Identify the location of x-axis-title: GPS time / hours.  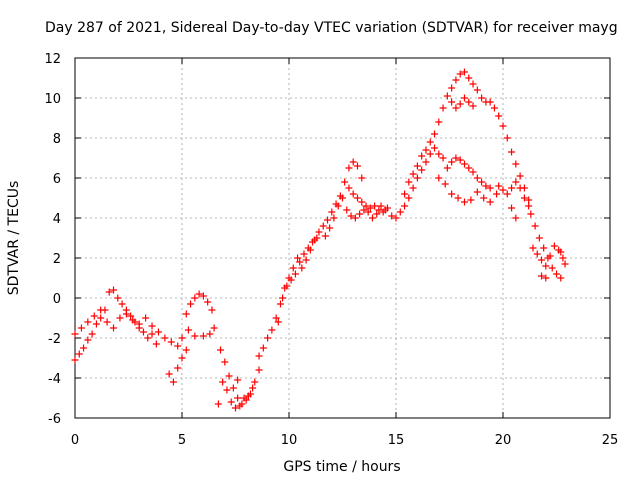
(341, 467).